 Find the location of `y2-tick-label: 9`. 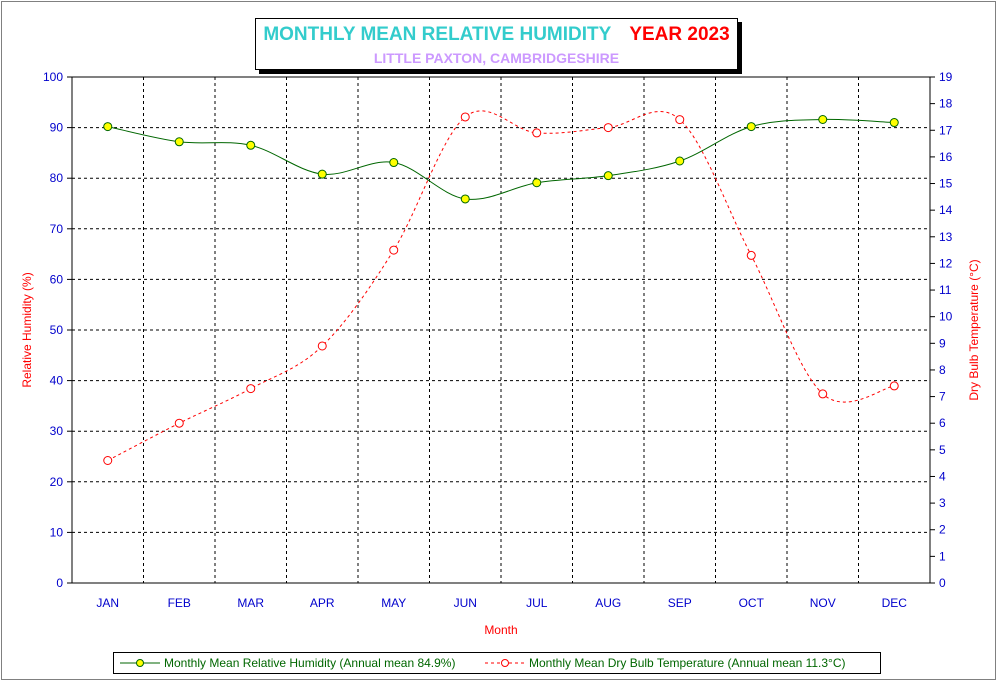

y2-tick-label: 9 is located at coordinates (942, 343).